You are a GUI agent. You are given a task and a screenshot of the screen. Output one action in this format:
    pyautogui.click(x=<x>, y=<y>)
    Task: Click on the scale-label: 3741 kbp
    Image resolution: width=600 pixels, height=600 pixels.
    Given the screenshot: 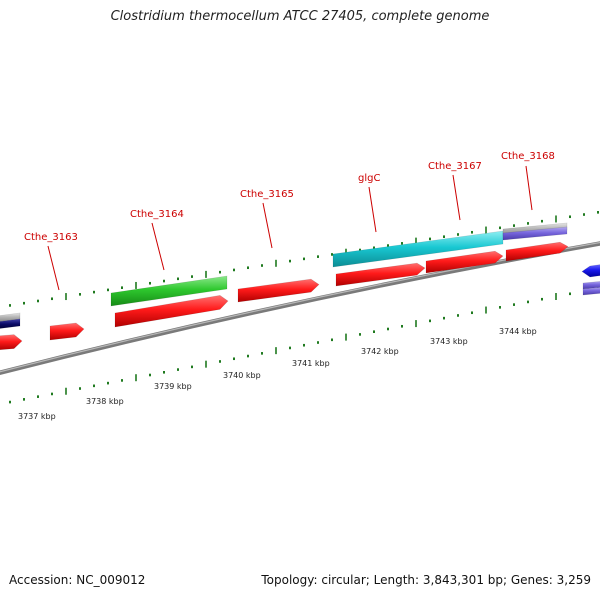 What is the action you would take?
    pyautogui.click(x=311, y=363)
    